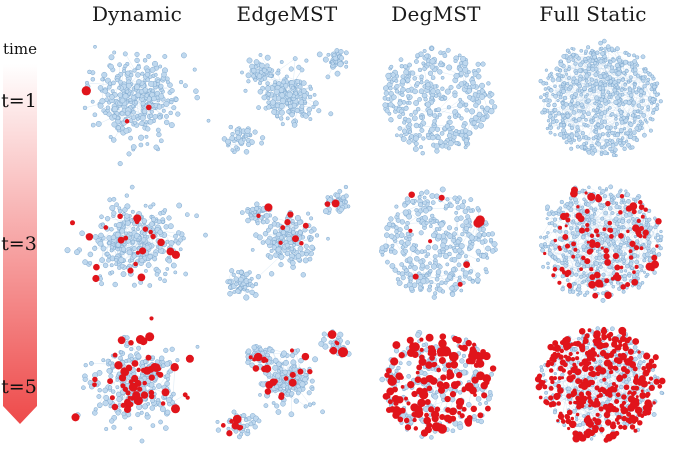 The image size is (685, 462). Describe the element at coordinates (436, 14) in the screenshot. I see `column-title-degmst: DegMST` at that location.